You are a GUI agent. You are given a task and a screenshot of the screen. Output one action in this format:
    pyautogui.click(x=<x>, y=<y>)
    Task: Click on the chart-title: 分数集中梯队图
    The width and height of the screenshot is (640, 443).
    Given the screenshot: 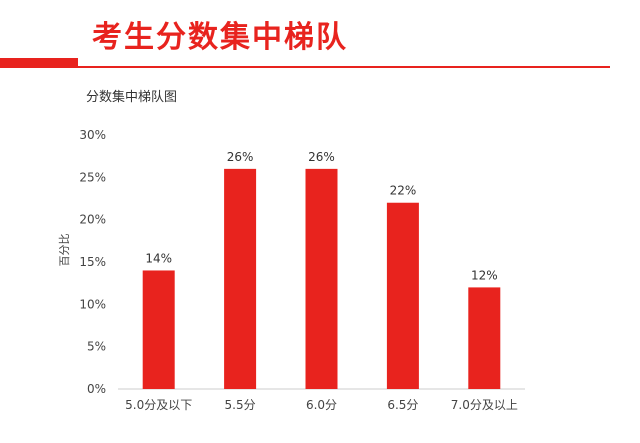 What is the action you would take?
    pyautogui.click(x=132, y=97)
    